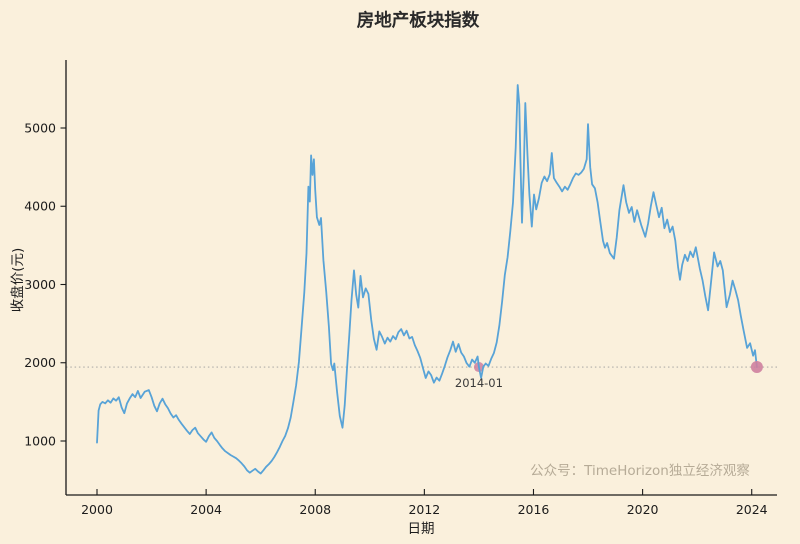 The width and height of the screenshot is (800, 544). I want to click on x-tick-label: 2000, so click(97, 509).